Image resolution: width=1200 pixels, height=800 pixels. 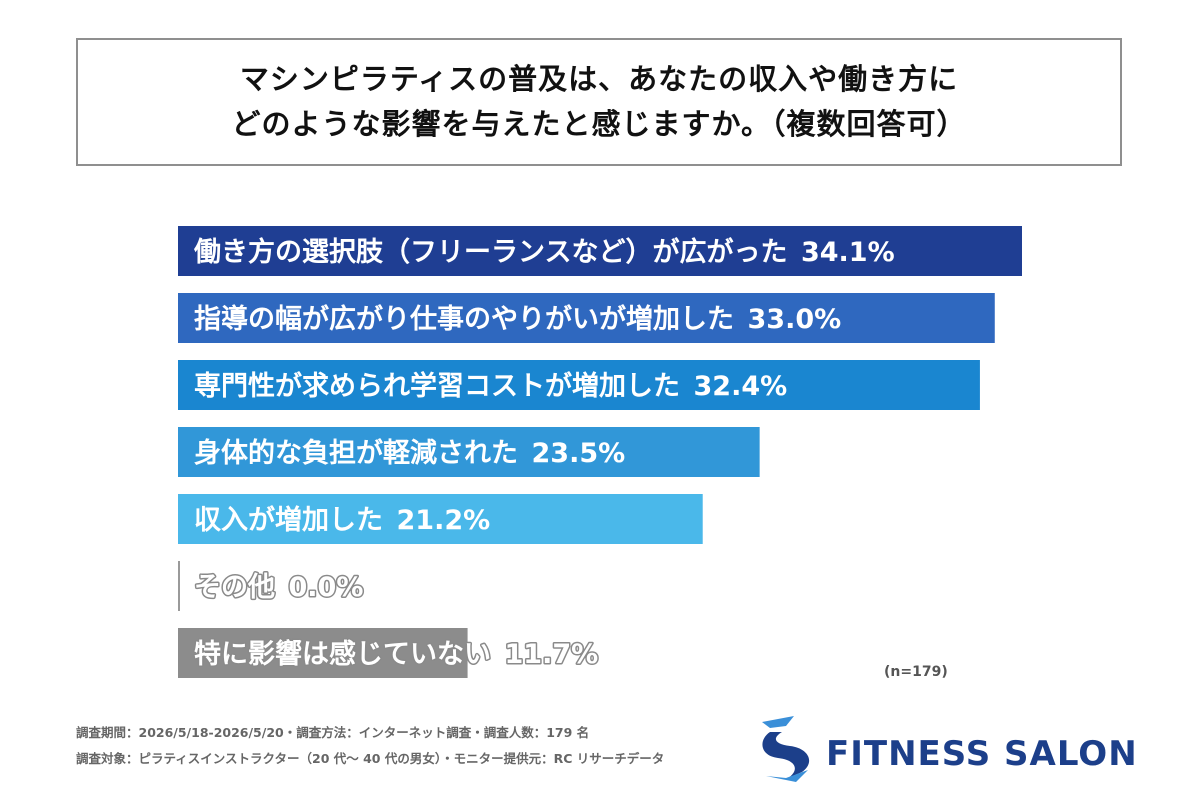 I want to click on stylized-s-arrow-icon, so click(x=786, y=749).